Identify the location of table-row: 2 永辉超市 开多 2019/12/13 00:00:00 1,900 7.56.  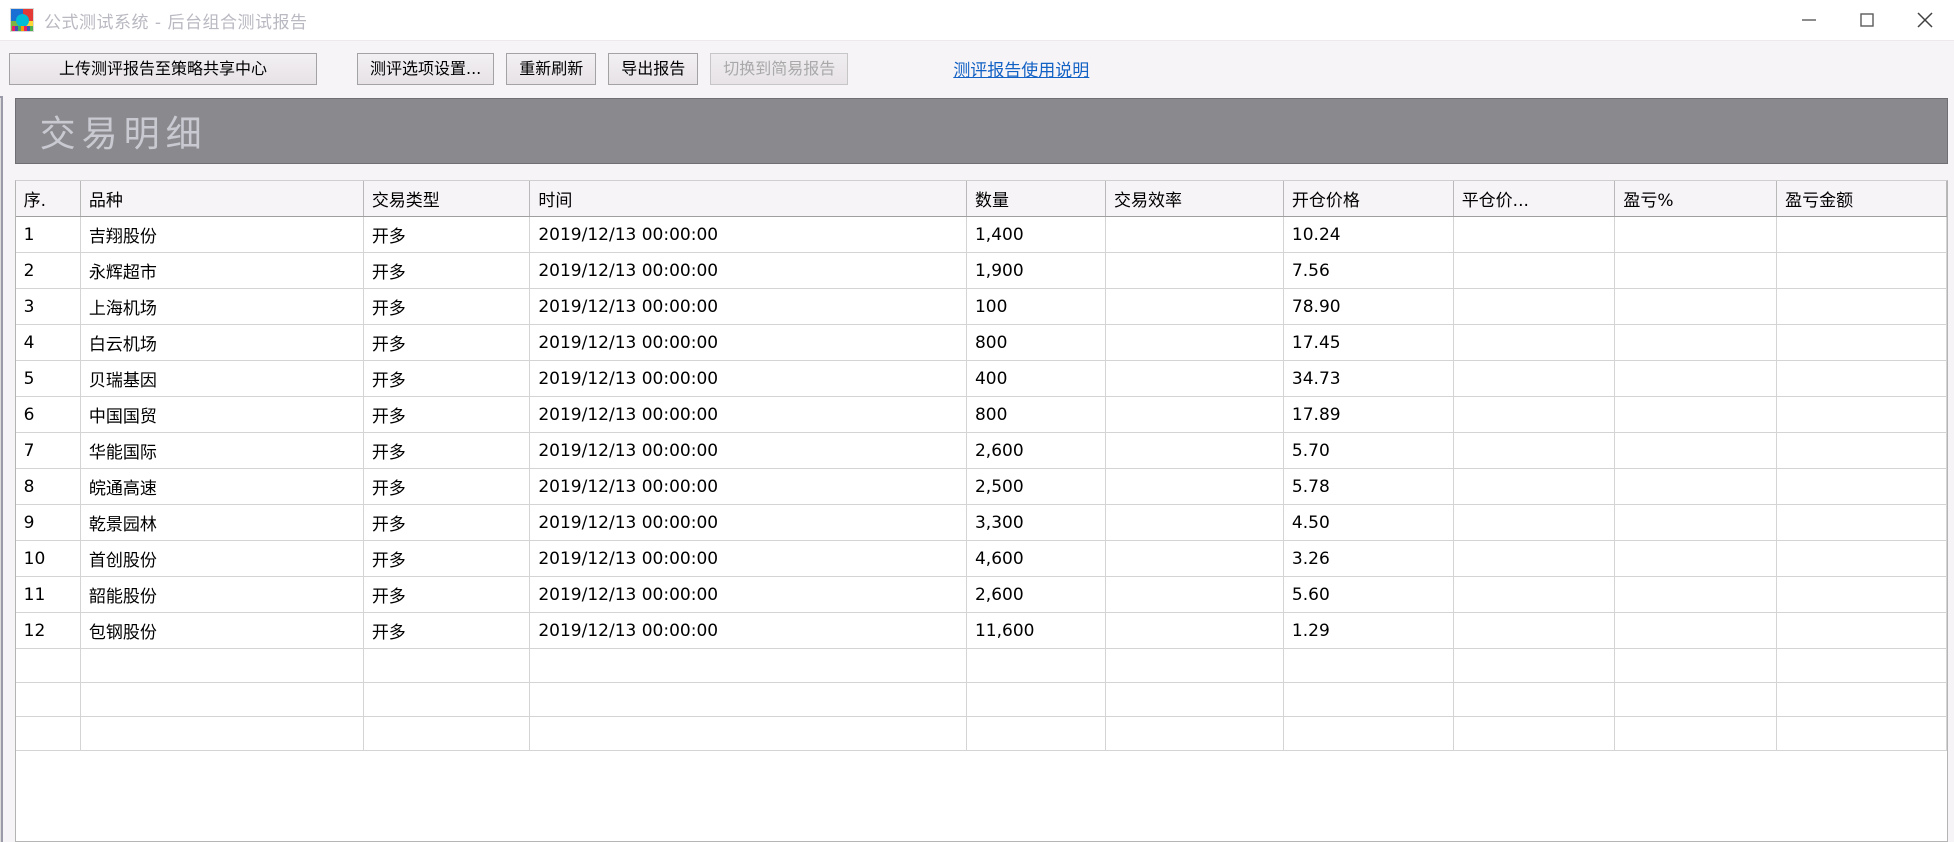
(981, 270).